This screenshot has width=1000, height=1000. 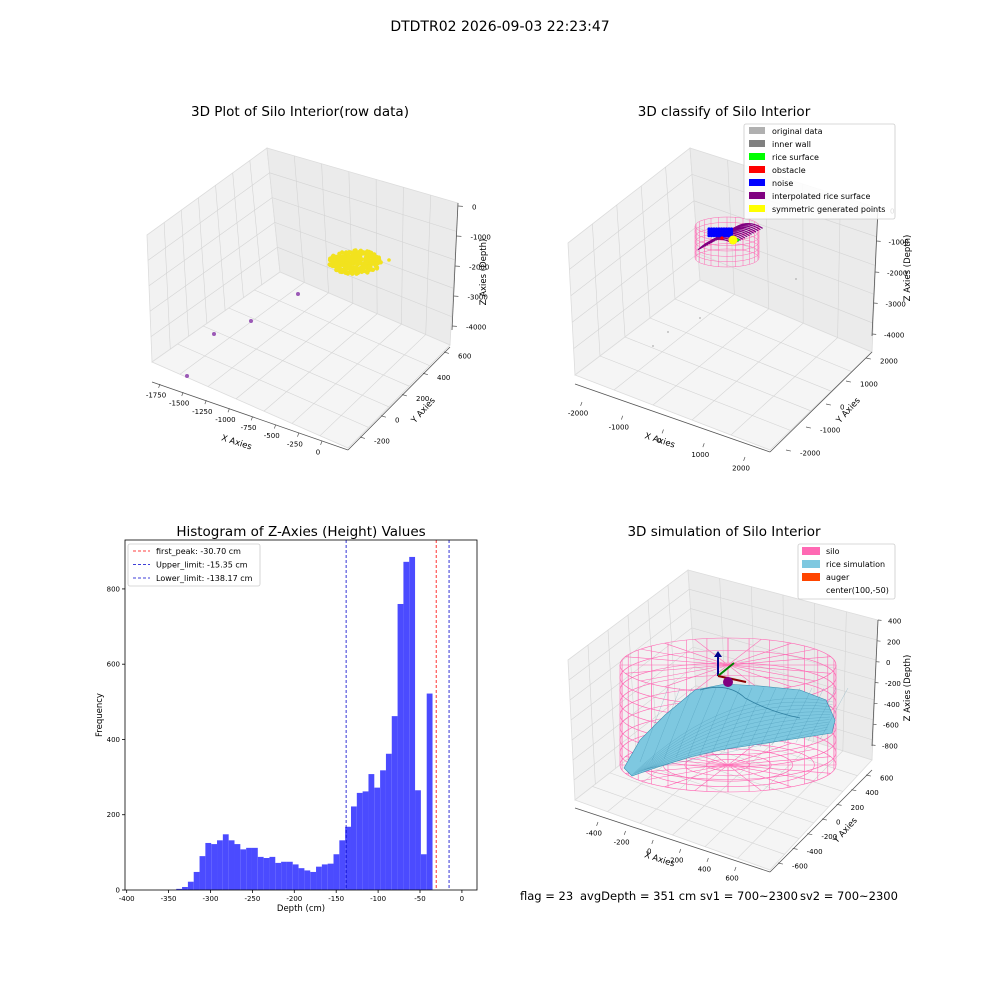 What do you see at coordinates (848, 410) in the screenshot?
I see `axis-y-label: Y Axies` at bounding box center [848, 410].